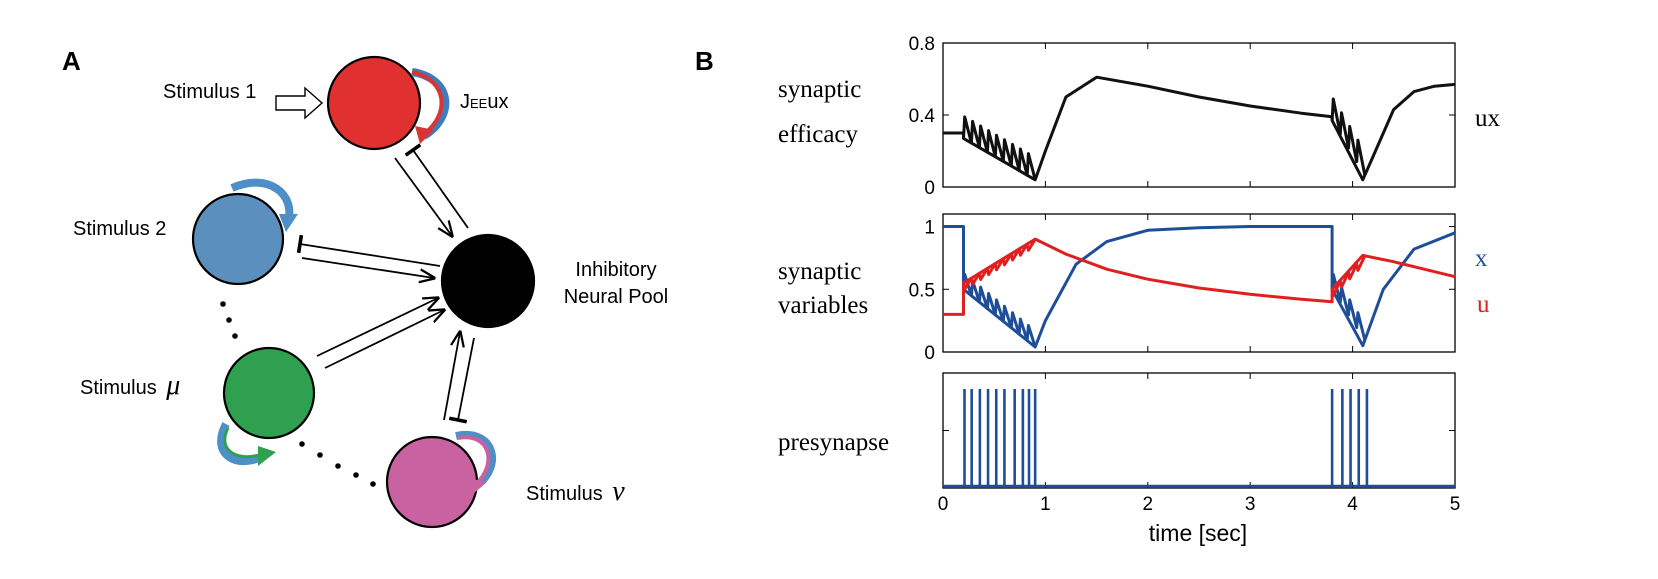 The width and height of the screenshot is (1658, 579). Describe the element at coordinates (818, 134) in the screenshot. I see `top-ylabel-line2: efficacy` at that location.